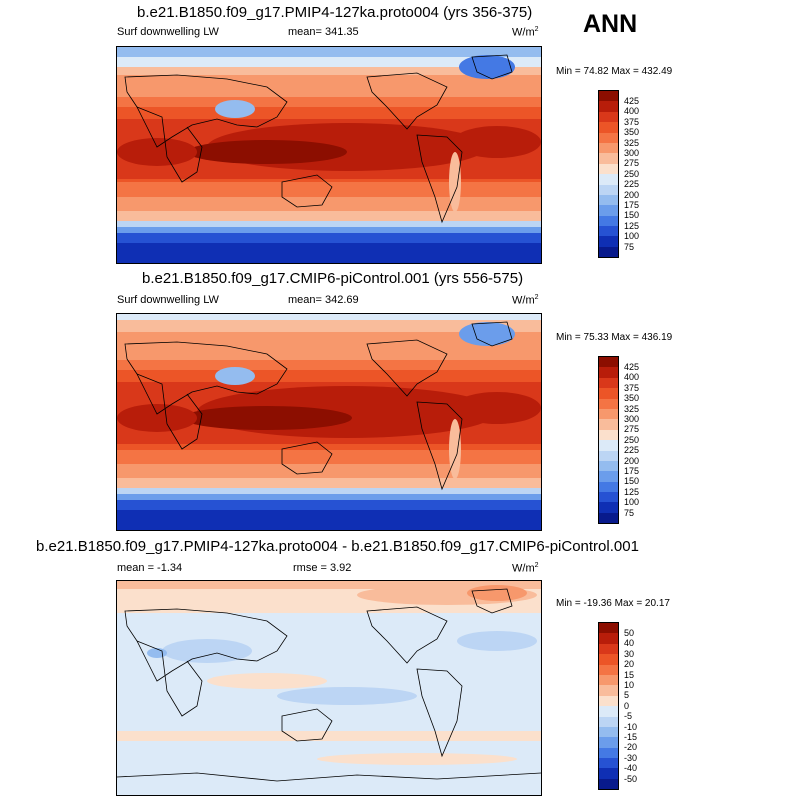 The height and width of the screenshot is (800, 800). Describe the element at coordinates (329, 422) in the screenshot. I see `panel-2-map` at that location.